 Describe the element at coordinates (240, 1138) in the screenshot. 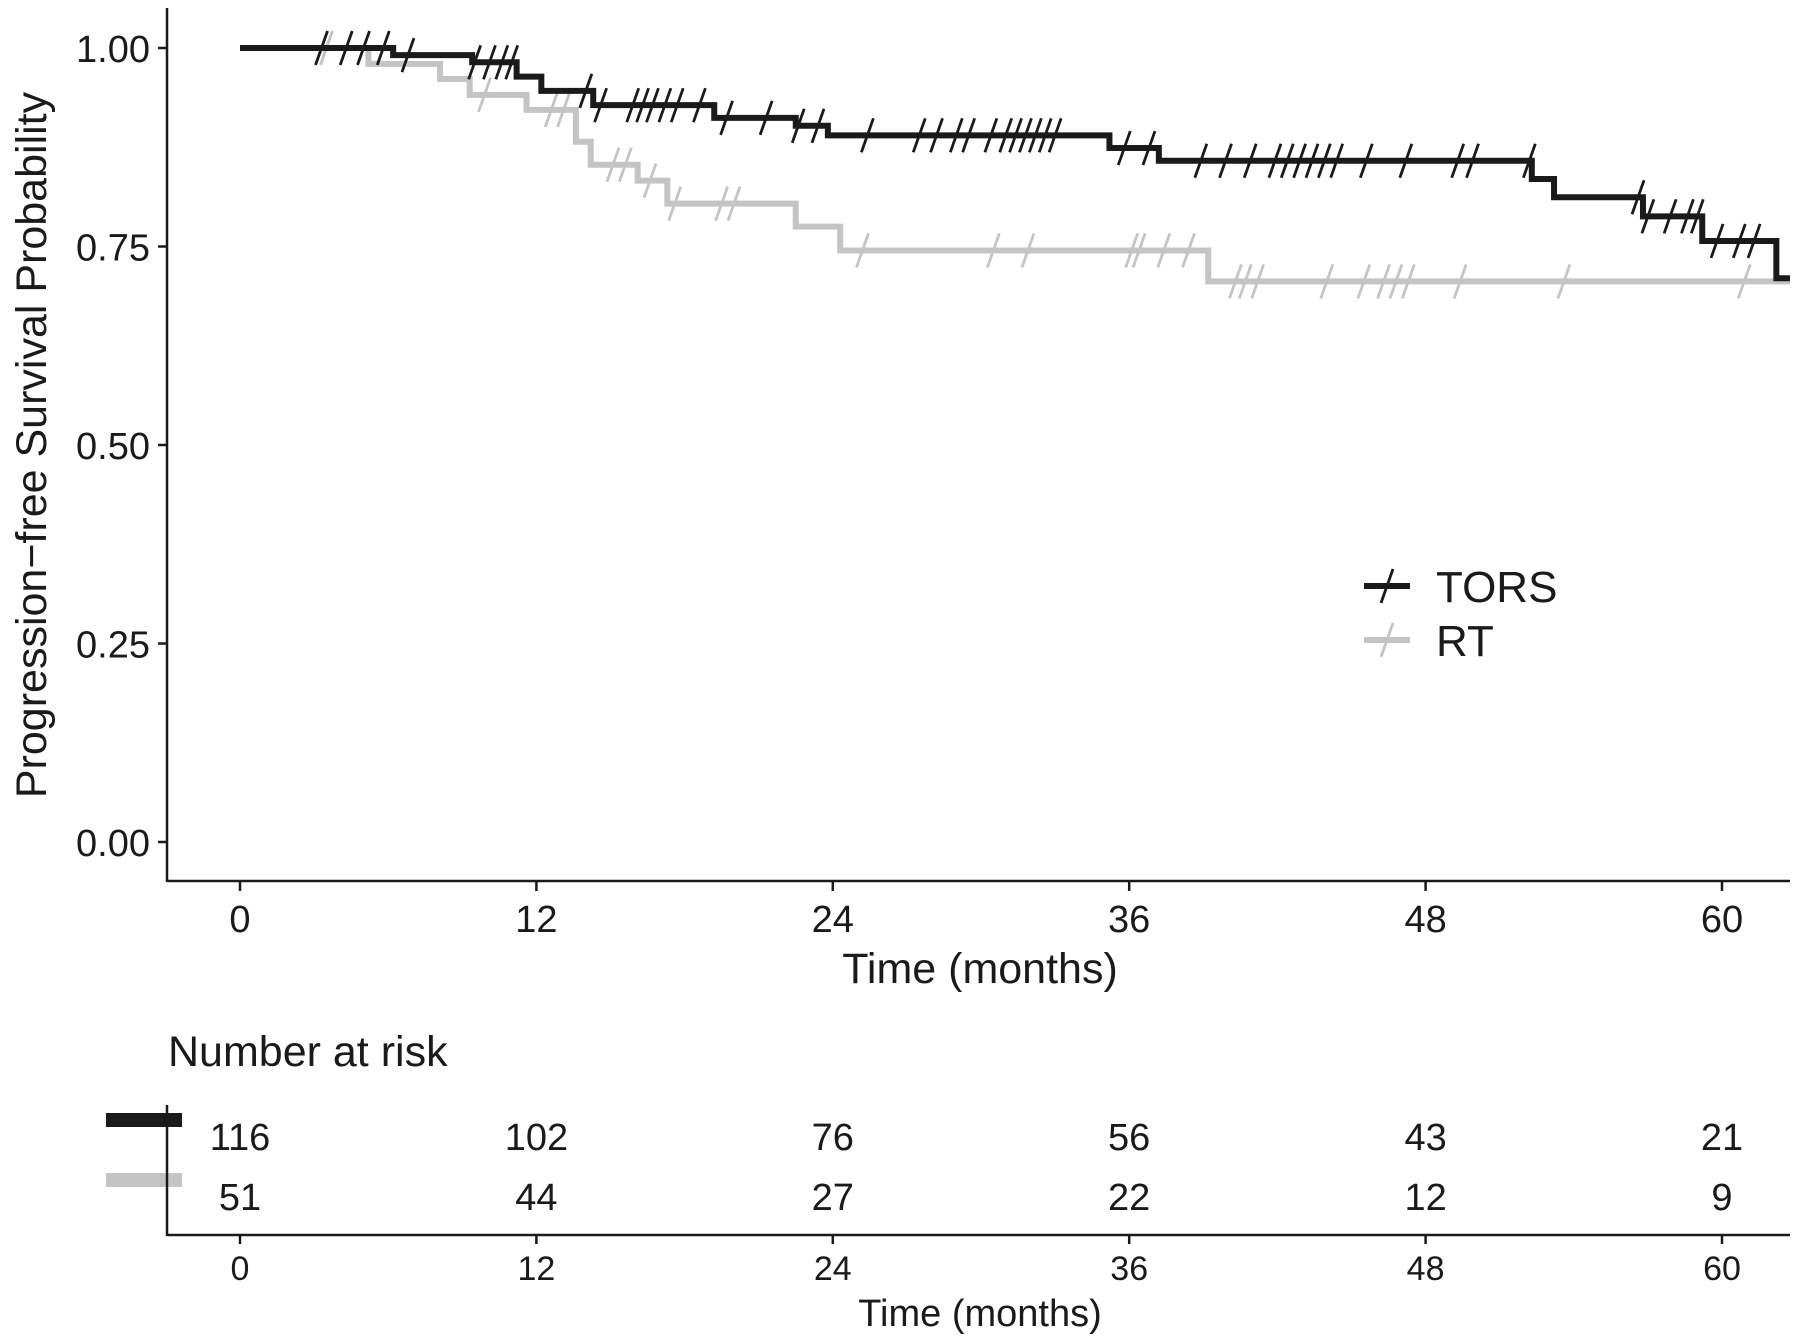

I see `risk-count-tors: 116` at that location.